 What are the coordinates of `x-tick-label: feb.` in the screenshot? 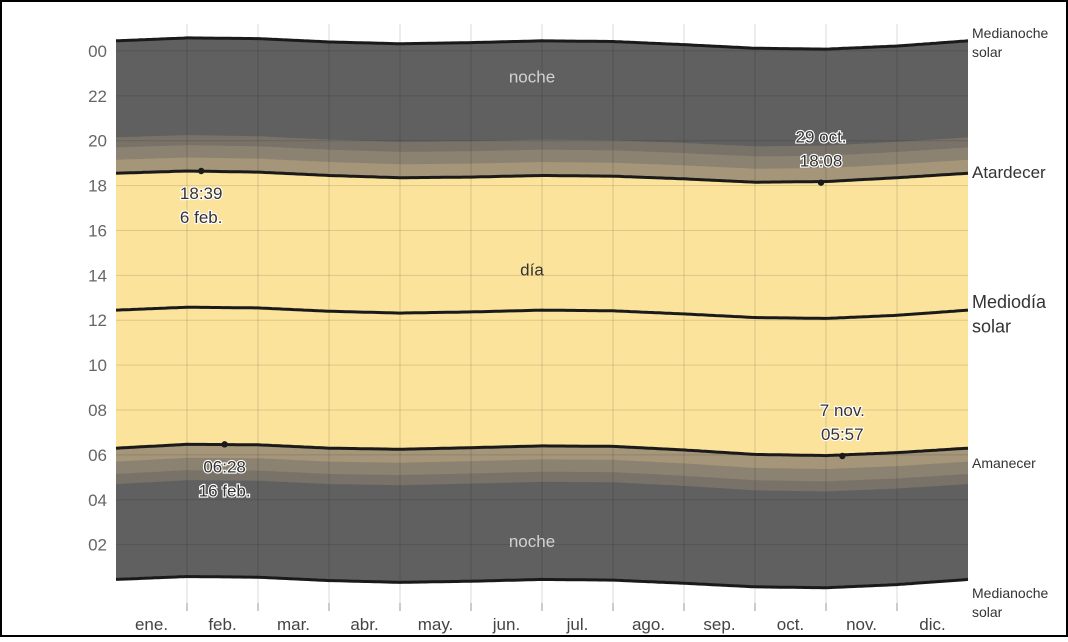 It's located at (222, 624).